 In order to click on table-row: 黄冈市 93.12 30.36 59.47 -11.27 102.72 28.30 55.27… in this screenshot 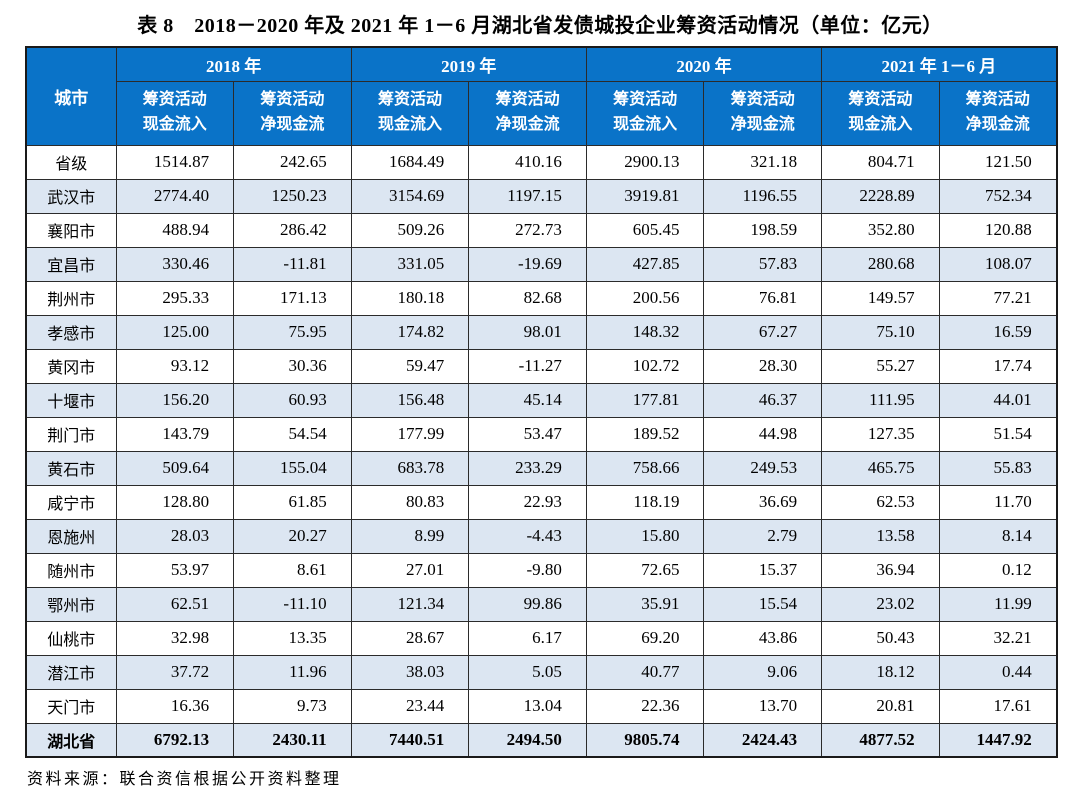, I will do `click(541, 366)`.